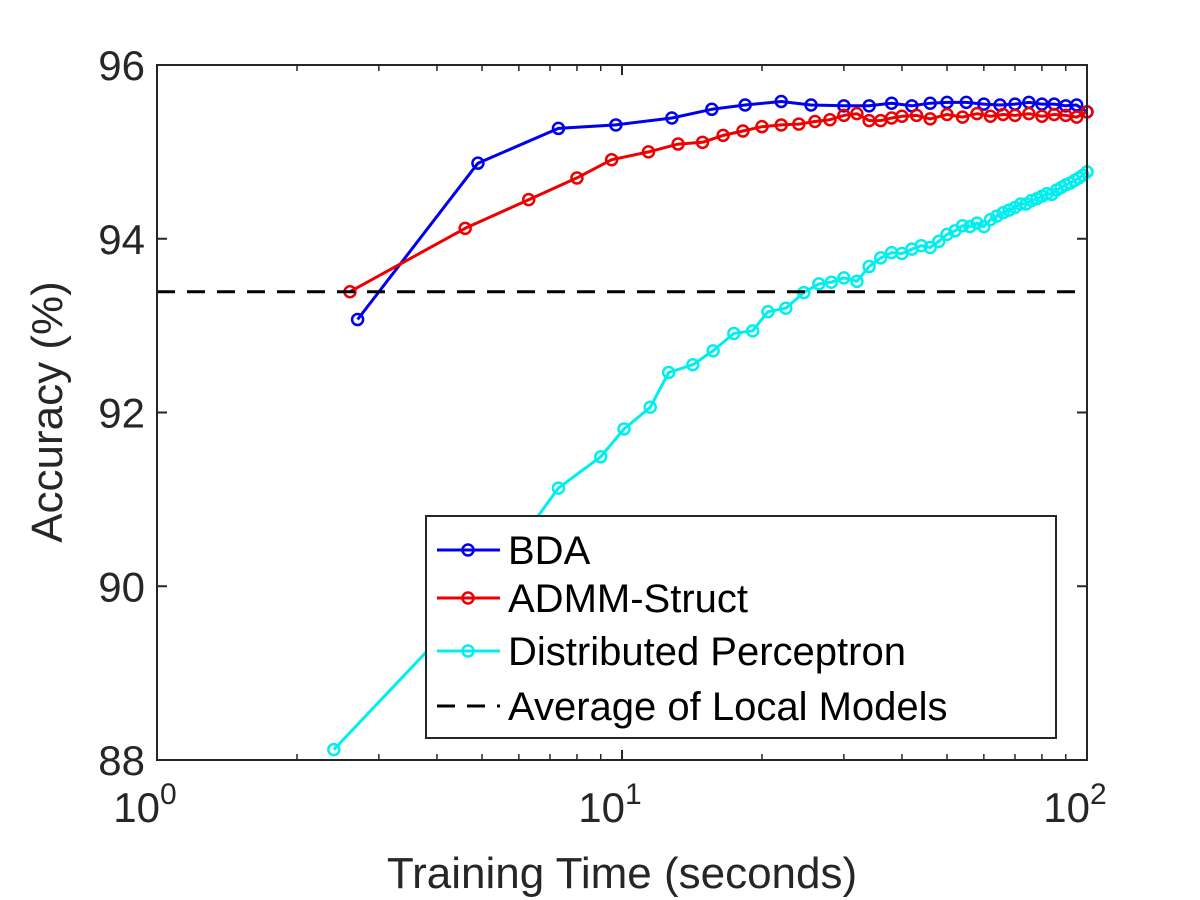 The image size is (1200, 900). I want to click on legend-marker-admm-struct, so click(468, 598).